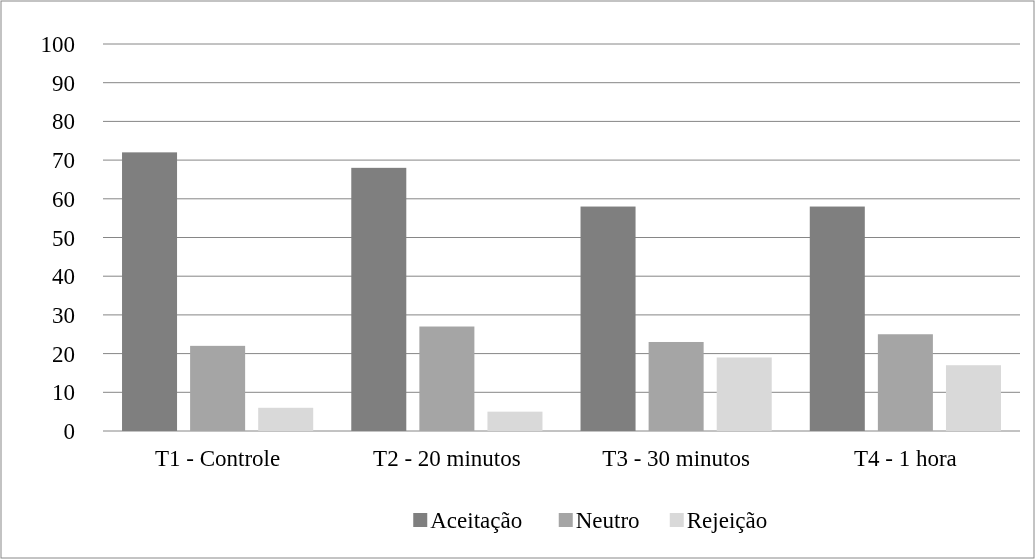 This screenshot has height=560, width=1036. I want to click on legend-label: Rejeição, so click(727, 521).